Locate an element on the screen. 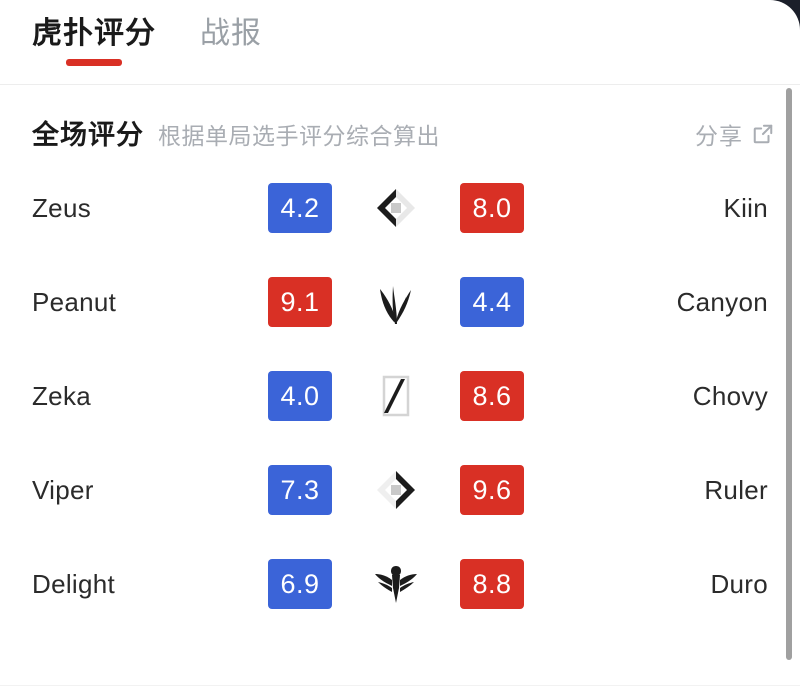 Image resolution: width=800 pixels, height=692 pixels. mid-lane-icon is located at coordinates (396, 396).